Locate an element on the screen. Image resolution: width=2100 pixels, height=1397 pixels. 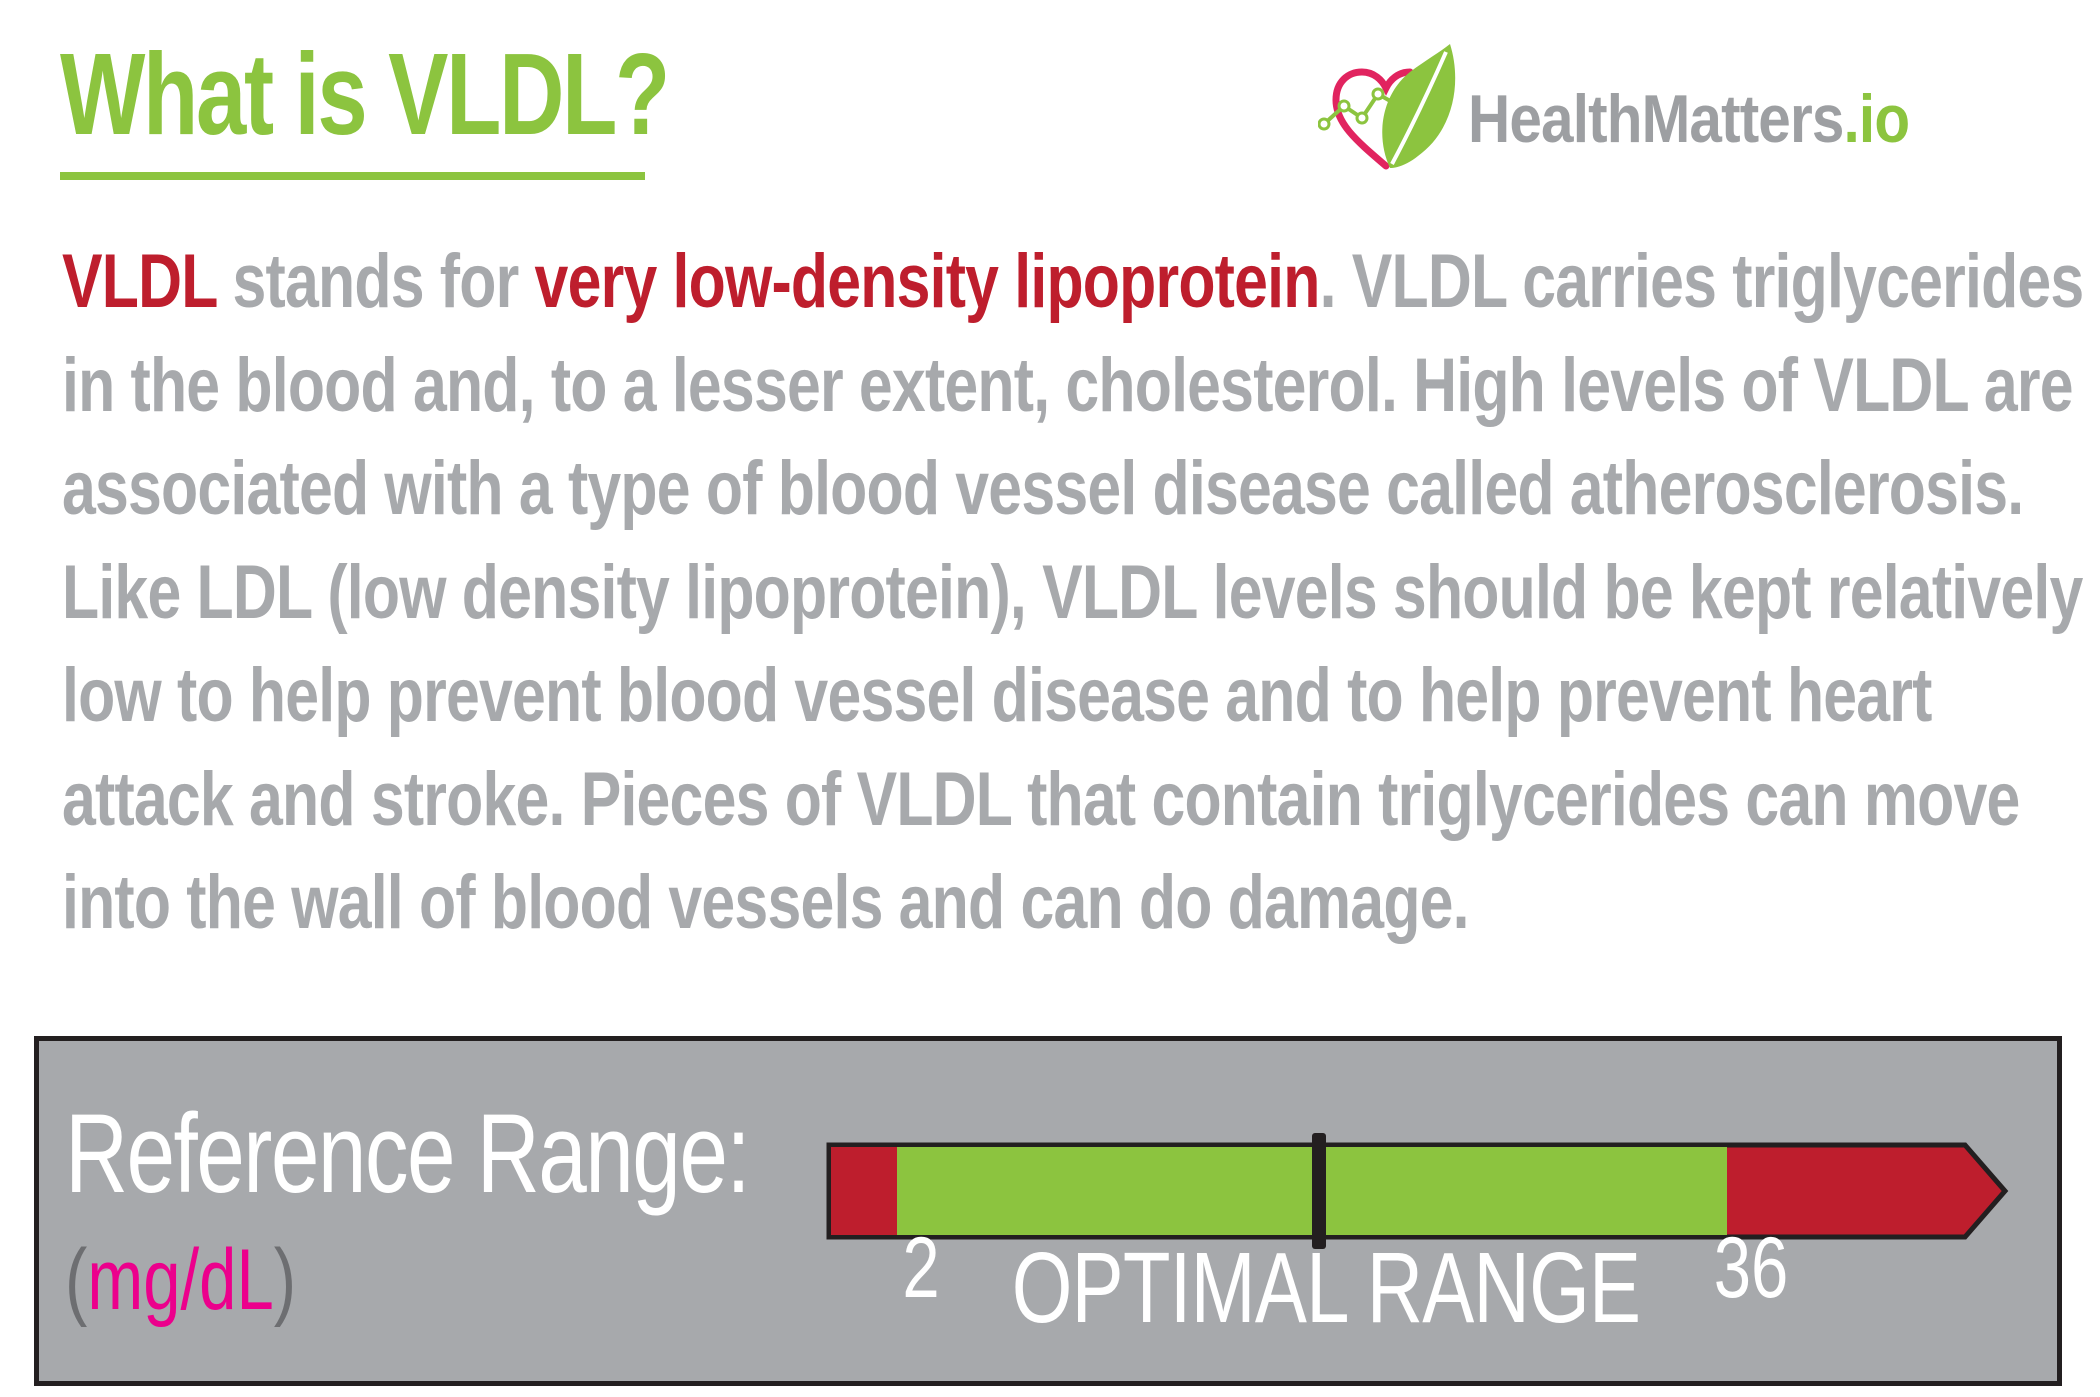
unit-label: mg/dL is located at coordinates (180, 1280).